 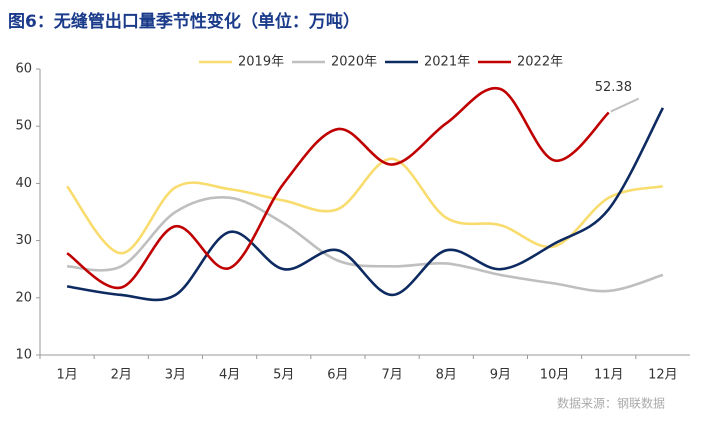 What do you see at coordinates (391, 375) in the screenshot?
I see `x-tick-label: 7月` at bounding box center [391, 375].